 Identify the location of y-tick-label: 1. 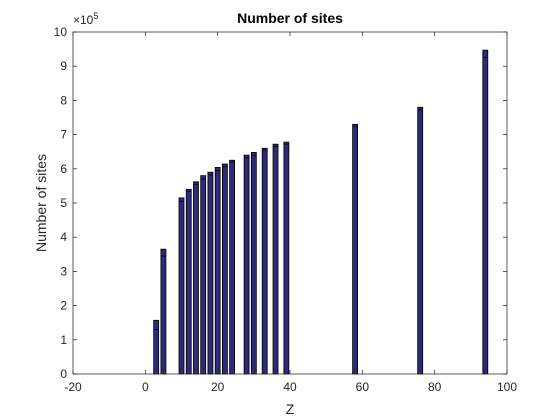
(63, 340).